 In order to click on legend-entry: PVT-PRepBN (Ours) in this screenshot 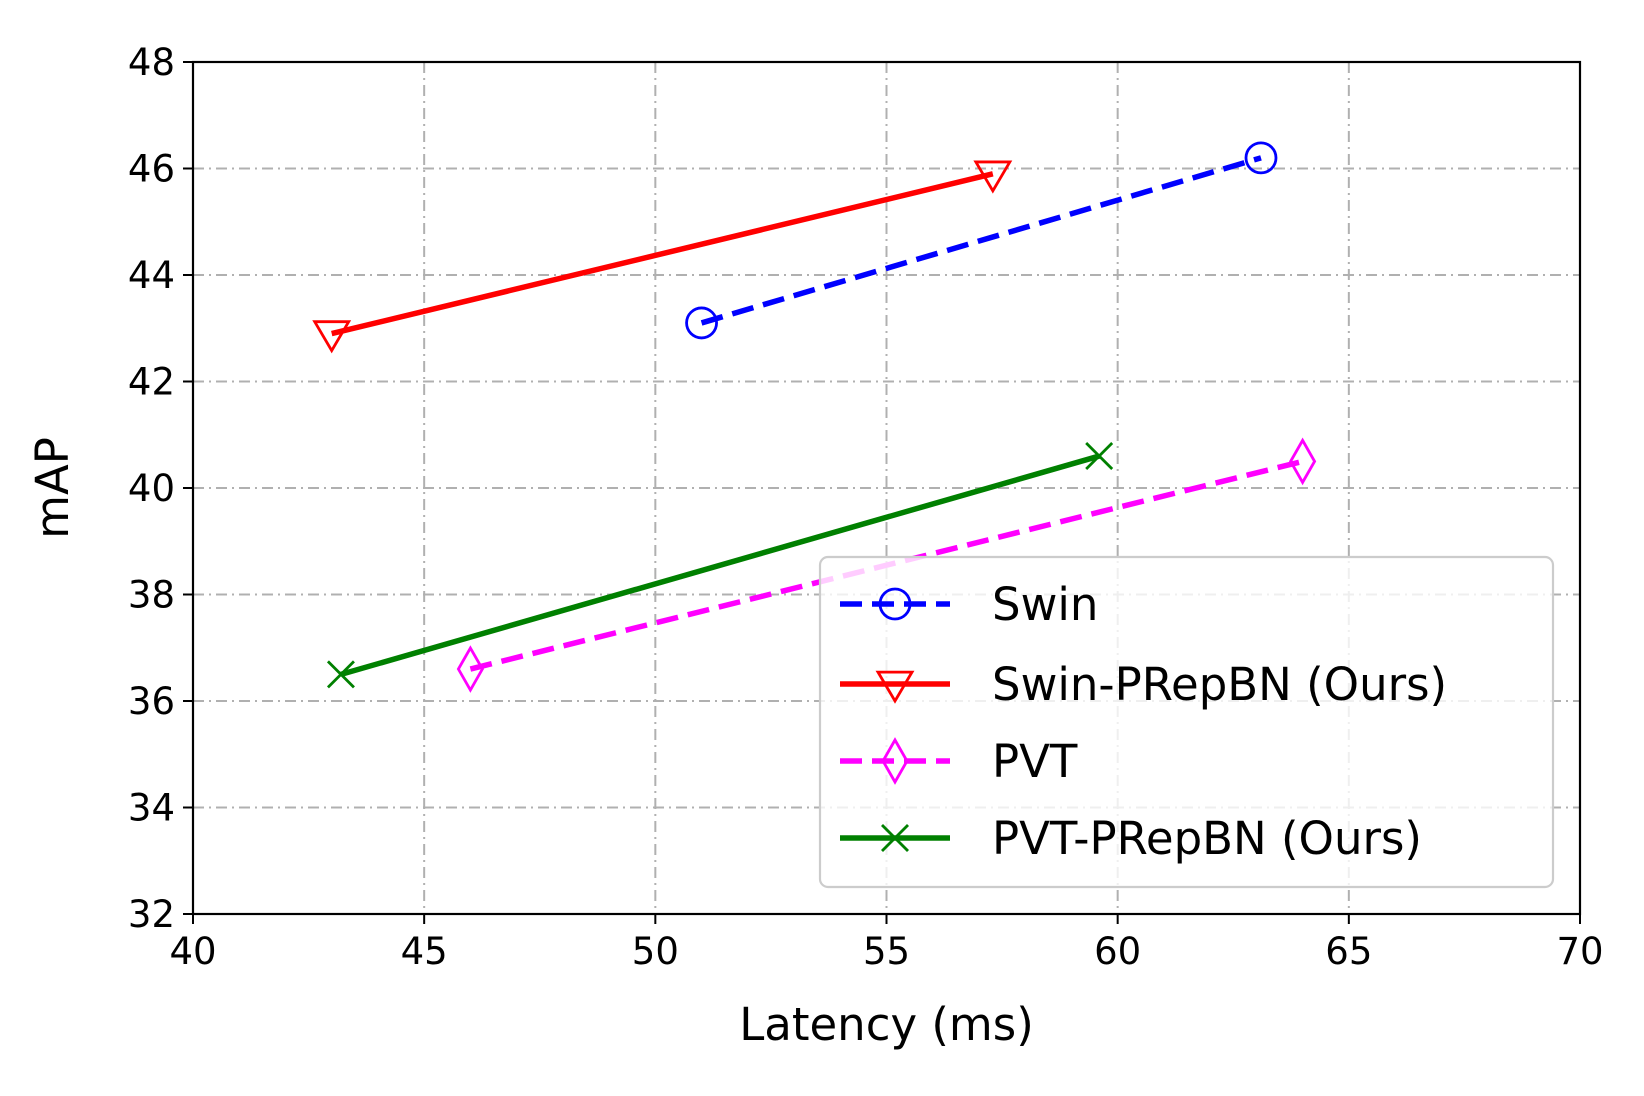, I will do `click(1131, 838)`.